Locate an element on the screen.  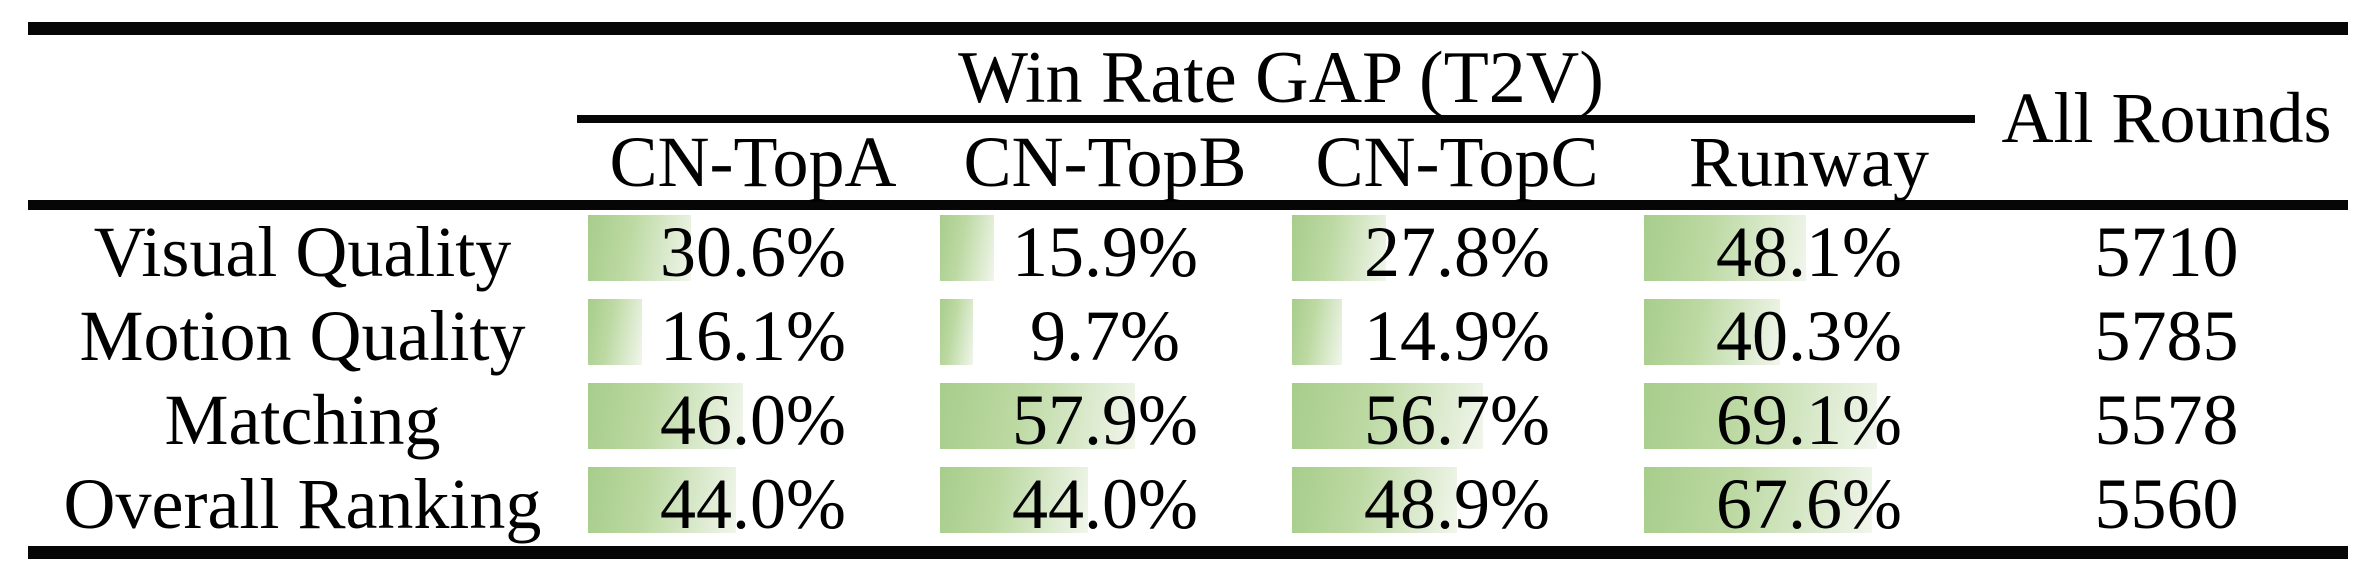
table-cell: 15.9% is located at coordinates (1105, 252).